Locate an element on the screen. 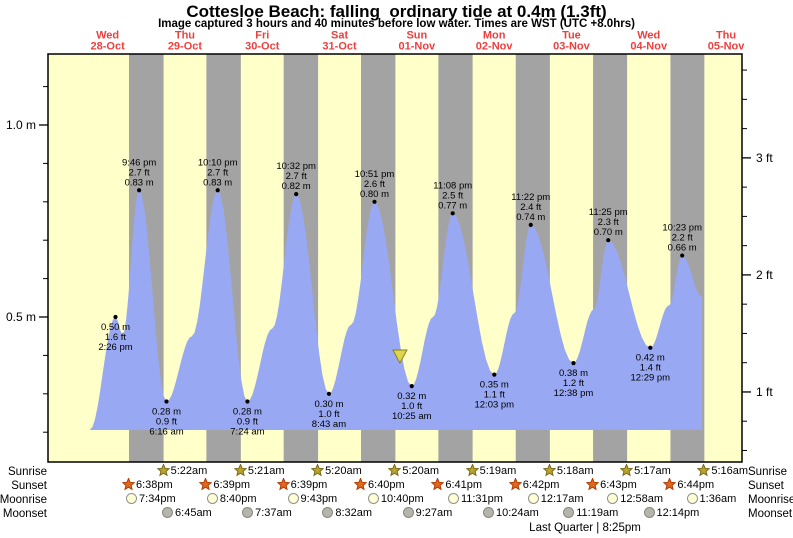 The height and width of the screenshot is (538, 793). moonrise-row-label-left: Moonrise is located at coordinates (23, 500).